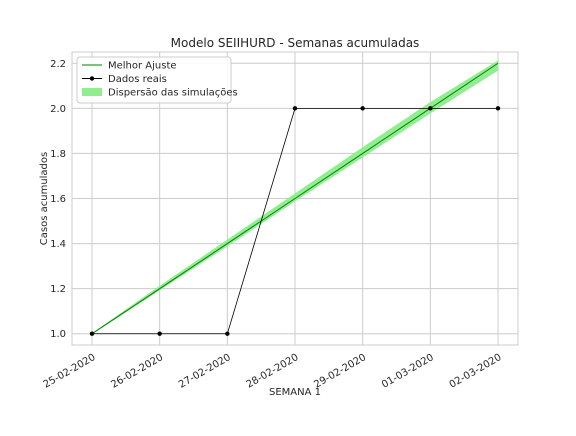 The height and width of the screenshot is (436, 576). I want to click on x-tick-label: 28-02-2020, so click(273, 371).